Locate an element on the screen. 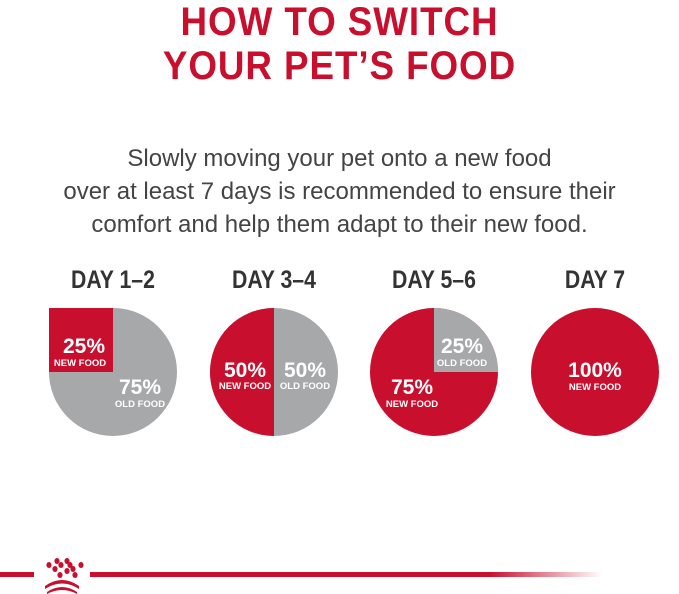 The width and height of the screenshot is (679, 594). day-7-label: DAY 7 is located at coordinates (595, 280).